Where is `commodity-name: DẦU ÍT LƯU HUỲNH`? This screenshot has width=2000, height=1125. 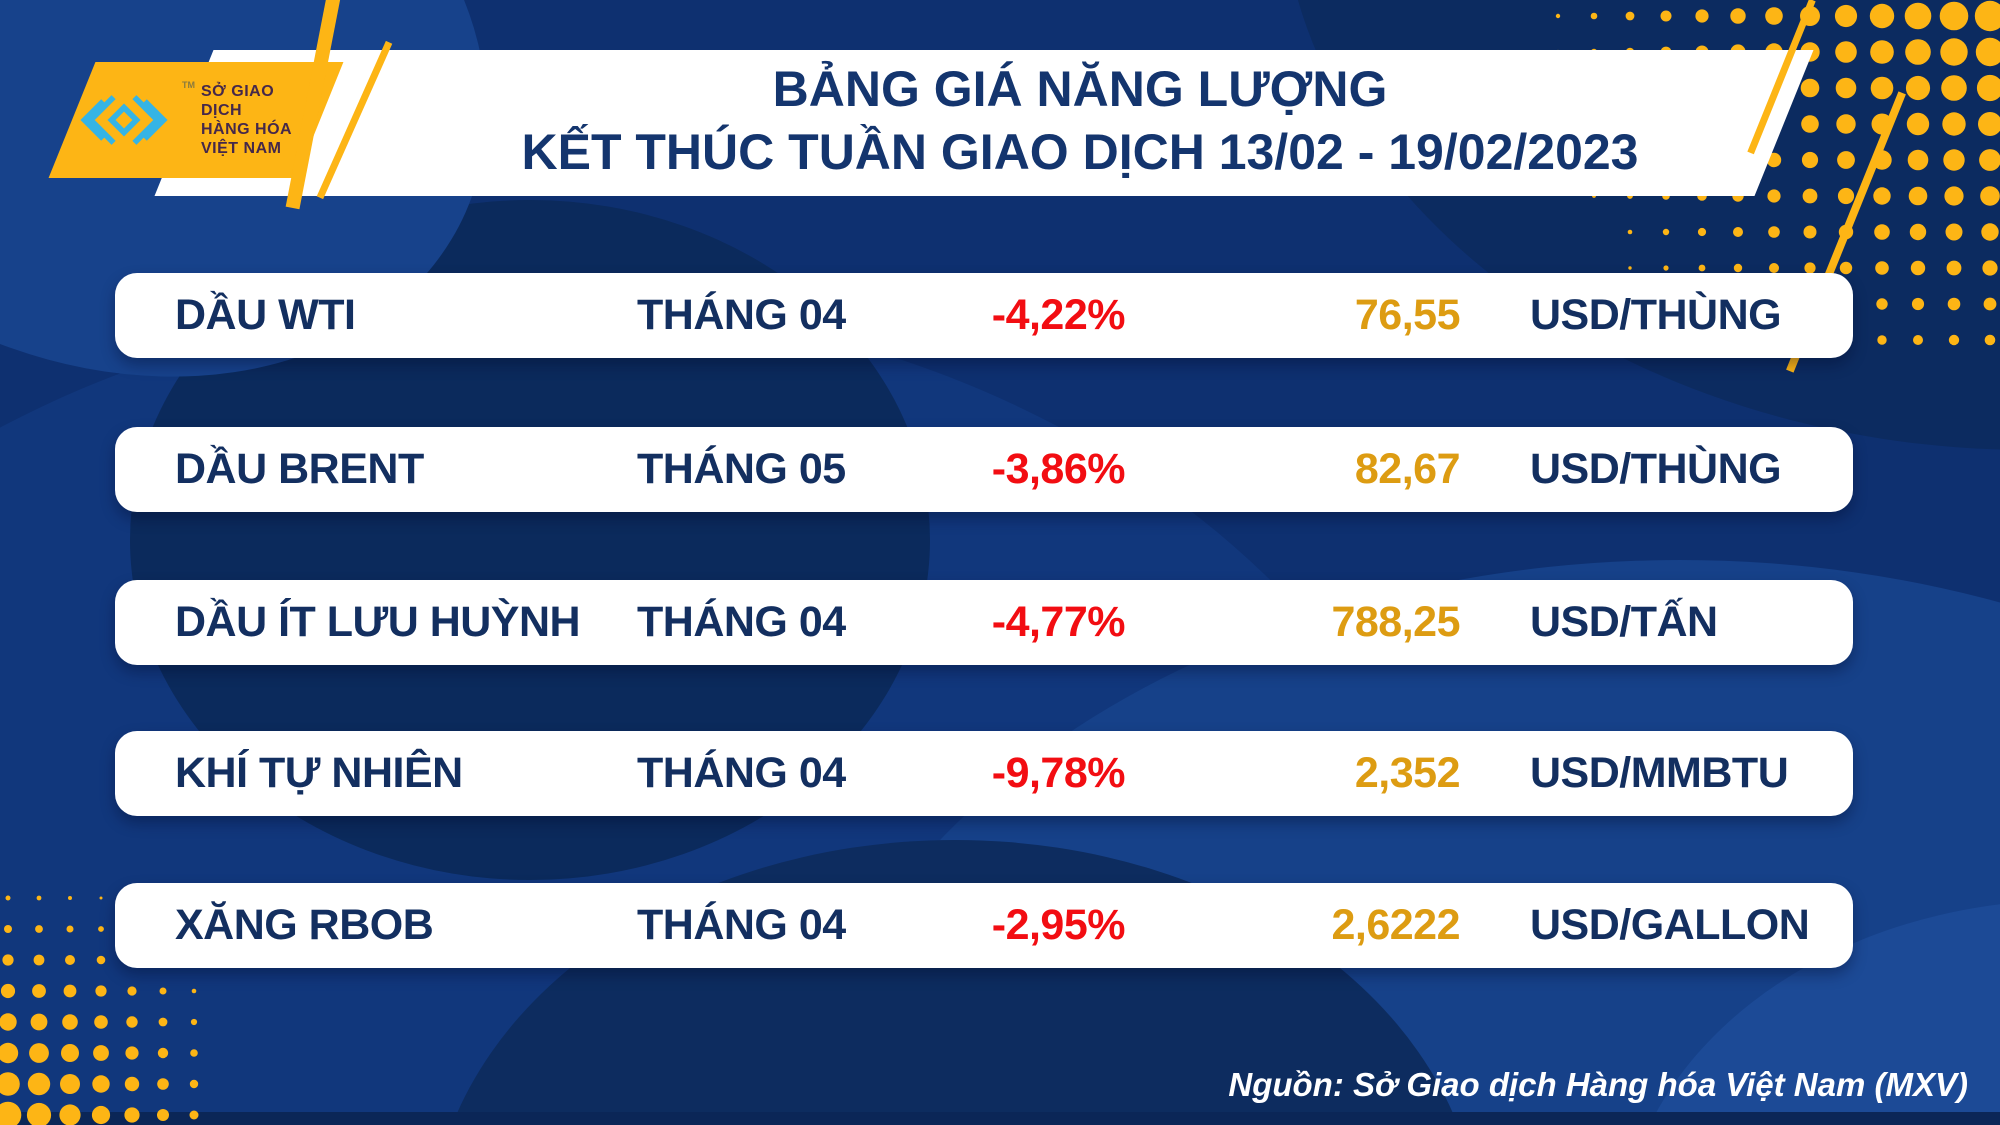
commodity-name: DẦU ÍT LƯU HUỲNH is located at coordinates (378, 622).